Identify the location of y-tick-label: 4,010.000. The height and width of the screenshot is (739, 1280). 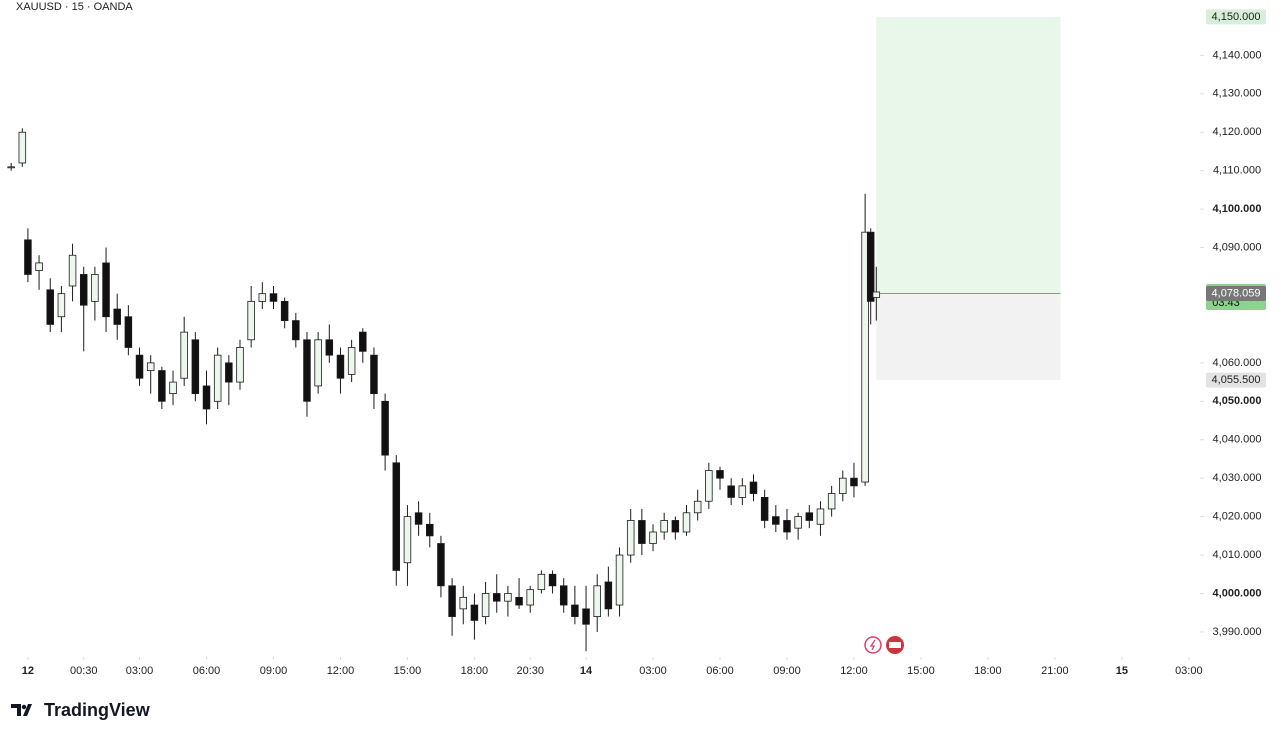
(1237, 555).